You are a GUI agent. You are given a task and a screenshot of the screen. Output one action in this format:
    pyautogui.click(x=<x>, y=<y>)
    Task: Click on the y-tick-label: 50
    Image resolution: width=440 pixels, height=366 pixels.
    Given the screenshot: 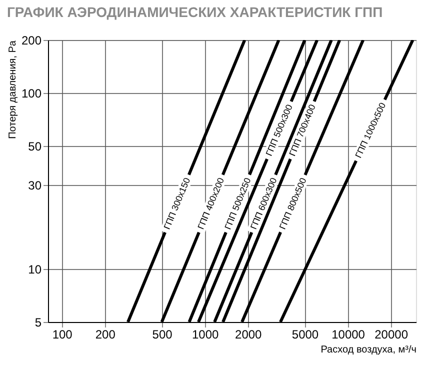 What is the action you would take?
    pyautogui.click(x=35, y=146)
    